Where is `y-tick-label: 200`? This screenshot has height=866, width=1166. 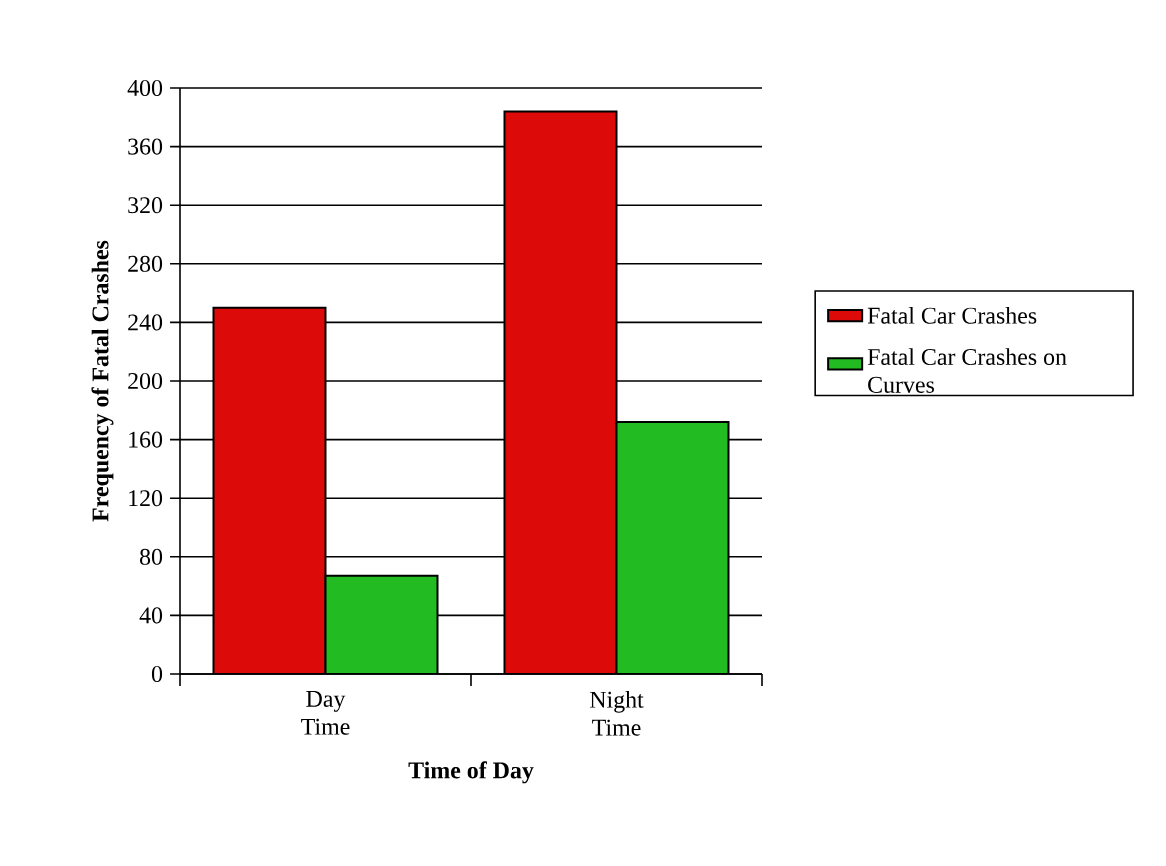 y-tick-label: 200 is located at coordinates (145, 381).